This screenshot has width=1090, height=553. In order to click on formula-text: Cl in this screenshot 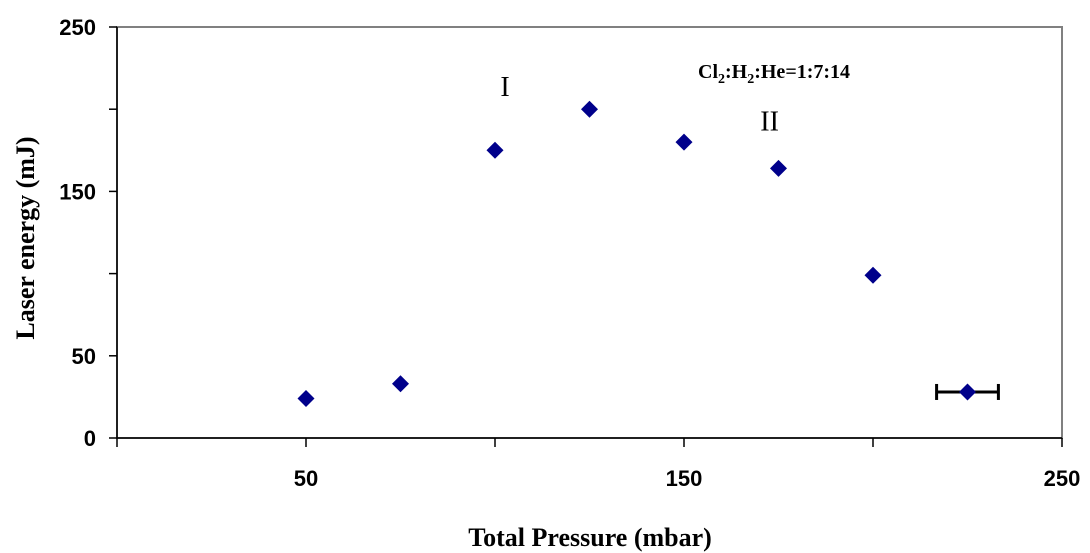, I will do `click(708, 72)`.